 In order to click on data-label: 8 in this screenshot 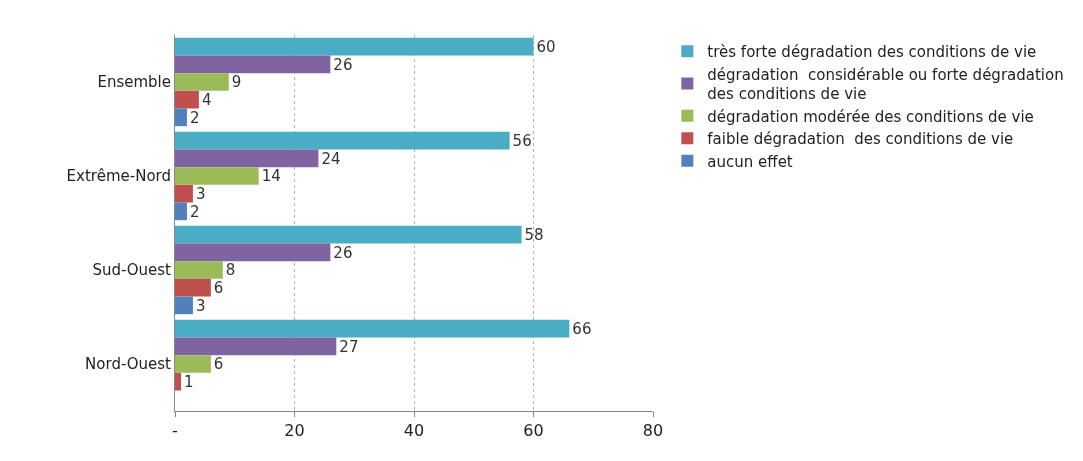, I will do `click(230, 270)`.